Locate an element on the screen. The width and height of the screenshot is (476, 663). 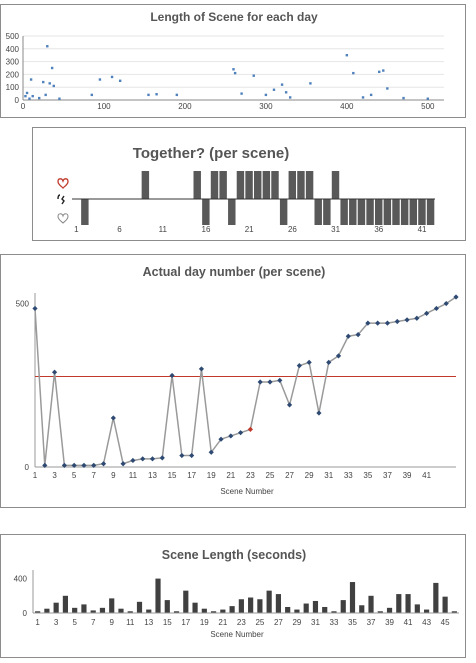
x-tick-label: 5 is located at coordinates (74, 475).